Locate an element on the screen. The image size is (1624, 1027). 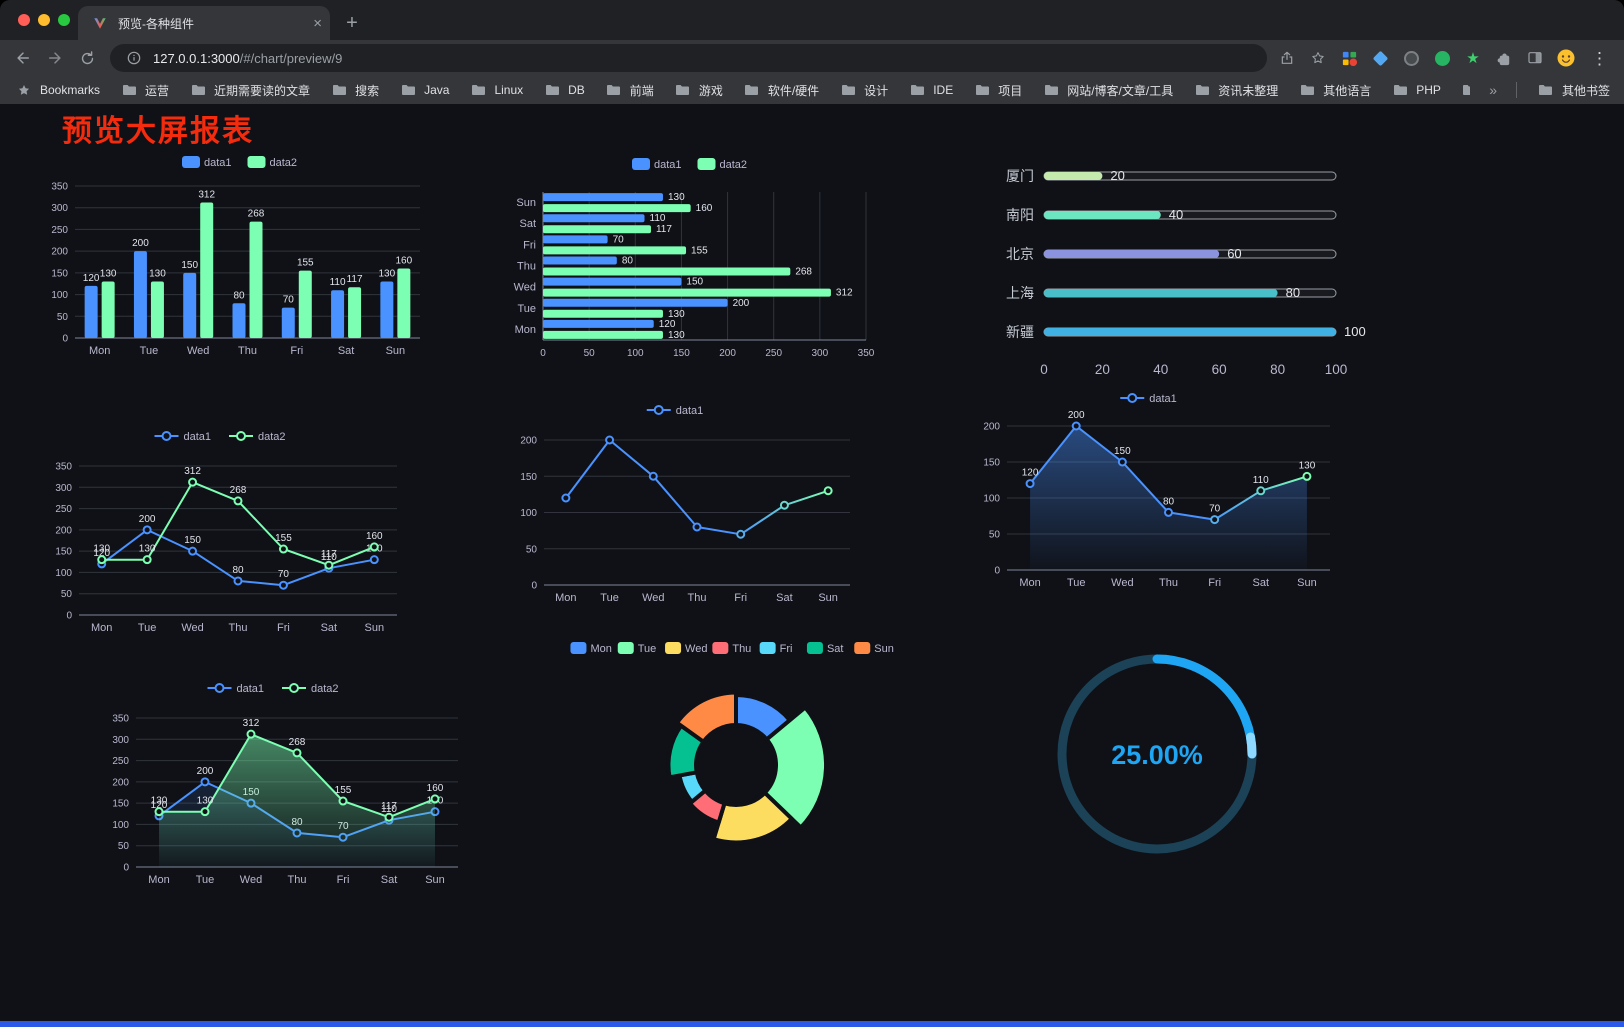
sector-Tue is located at coordinates (795, 767).